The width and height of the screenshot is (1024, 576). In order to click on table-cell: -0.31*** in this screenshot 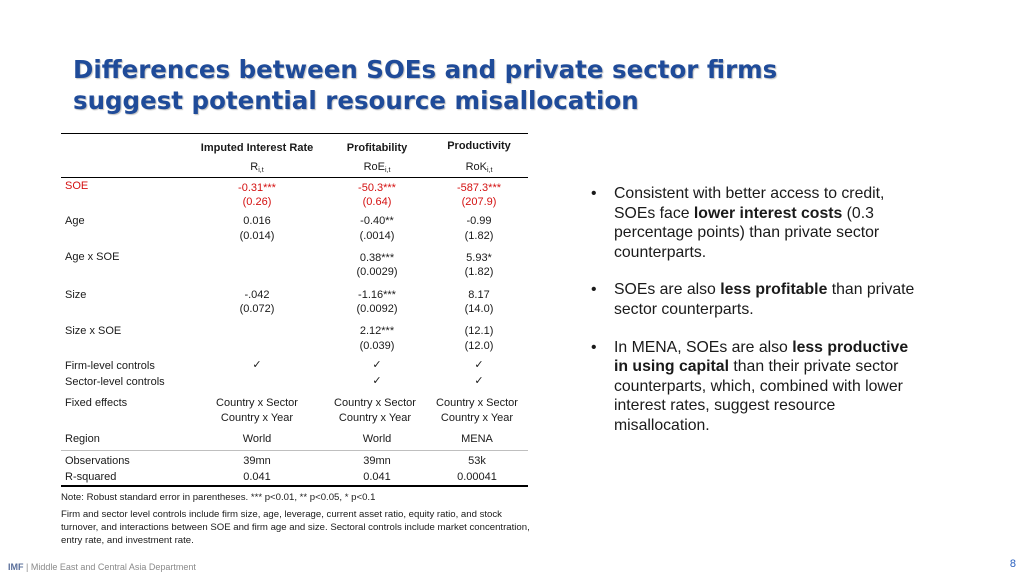, I will do `click(257, 188)`.